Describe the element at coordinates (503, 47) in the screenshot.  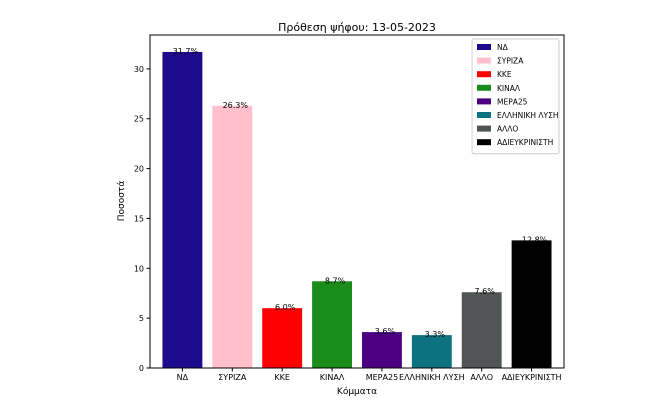
I see `legend-label: ΝΔ` at that location.